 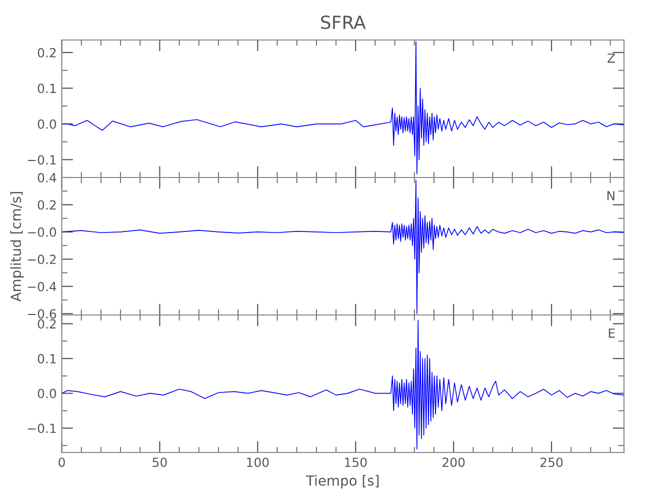 I want to click on y-tick-label: −0.0, so click(x=42, y=232).